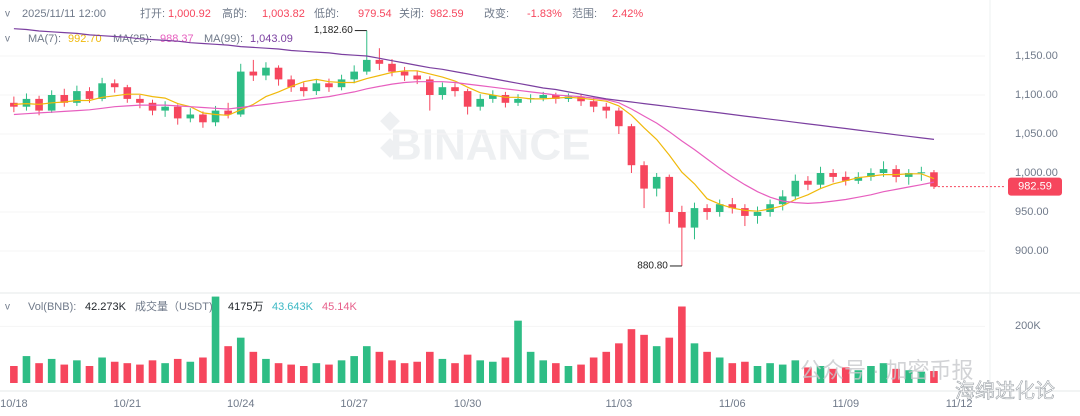 Image resolution: width=1080 pixels, height=416 pixels. I want to click on header-value: 1,003.82, so click(283, 14).